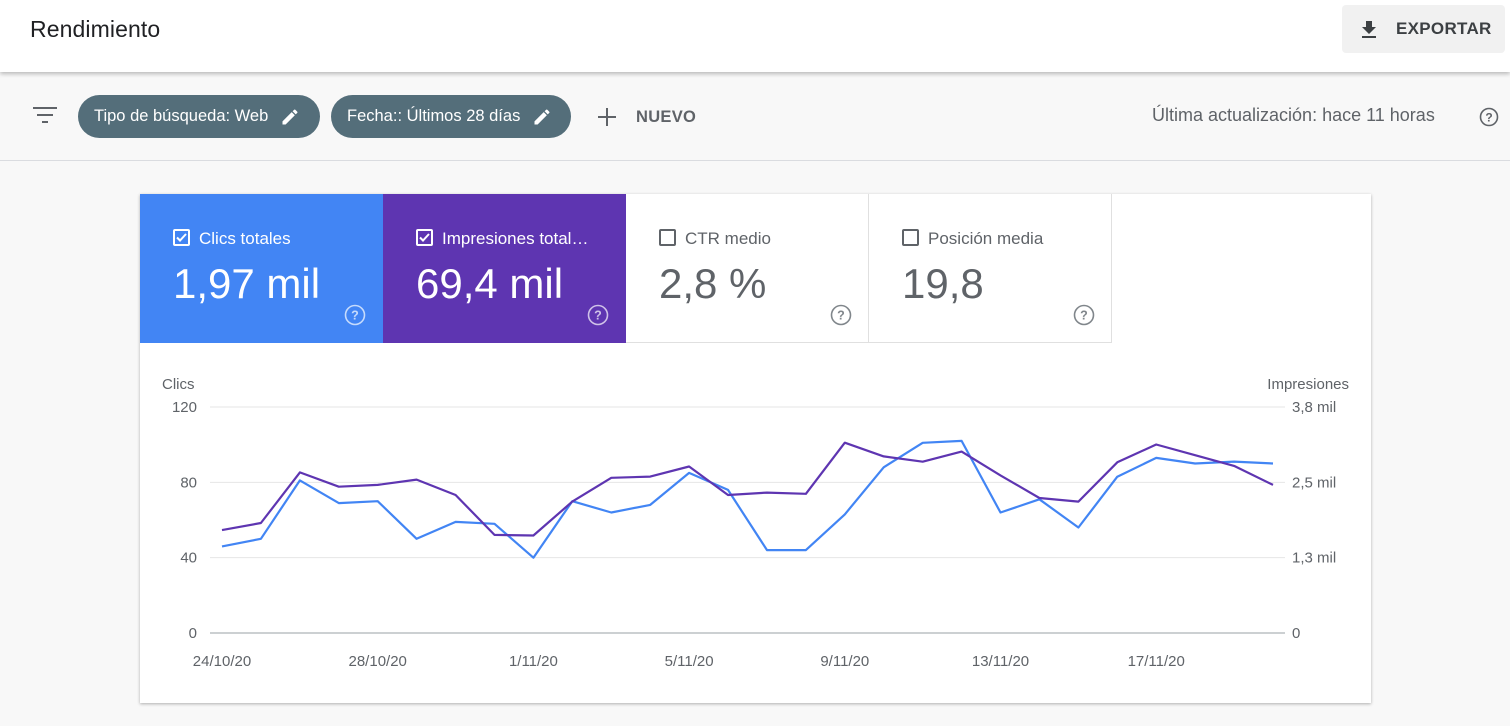 The height and width of the screenshot is (726, 1510). I want to click on new-filter-label: NUEVO, so click(666, 116).